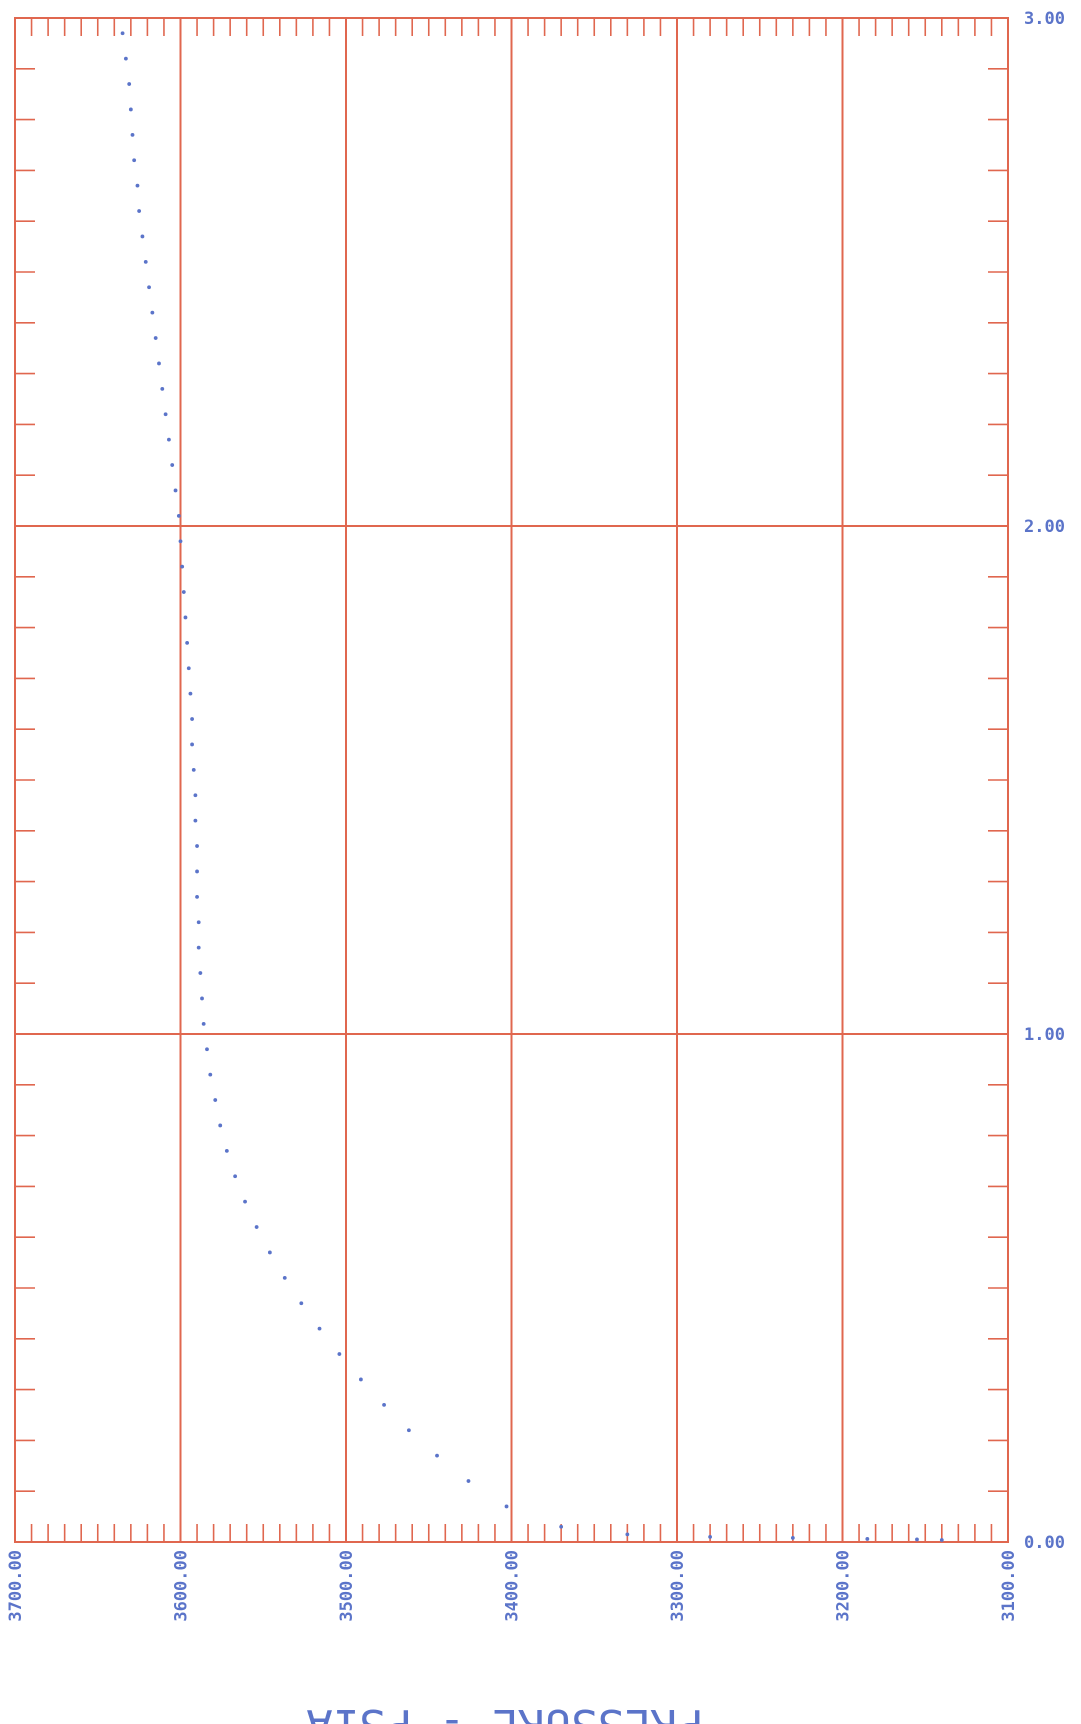 The image size is (1081, 1724). I want to click on y-tick-label: 0.00, so click(1044, 1543).